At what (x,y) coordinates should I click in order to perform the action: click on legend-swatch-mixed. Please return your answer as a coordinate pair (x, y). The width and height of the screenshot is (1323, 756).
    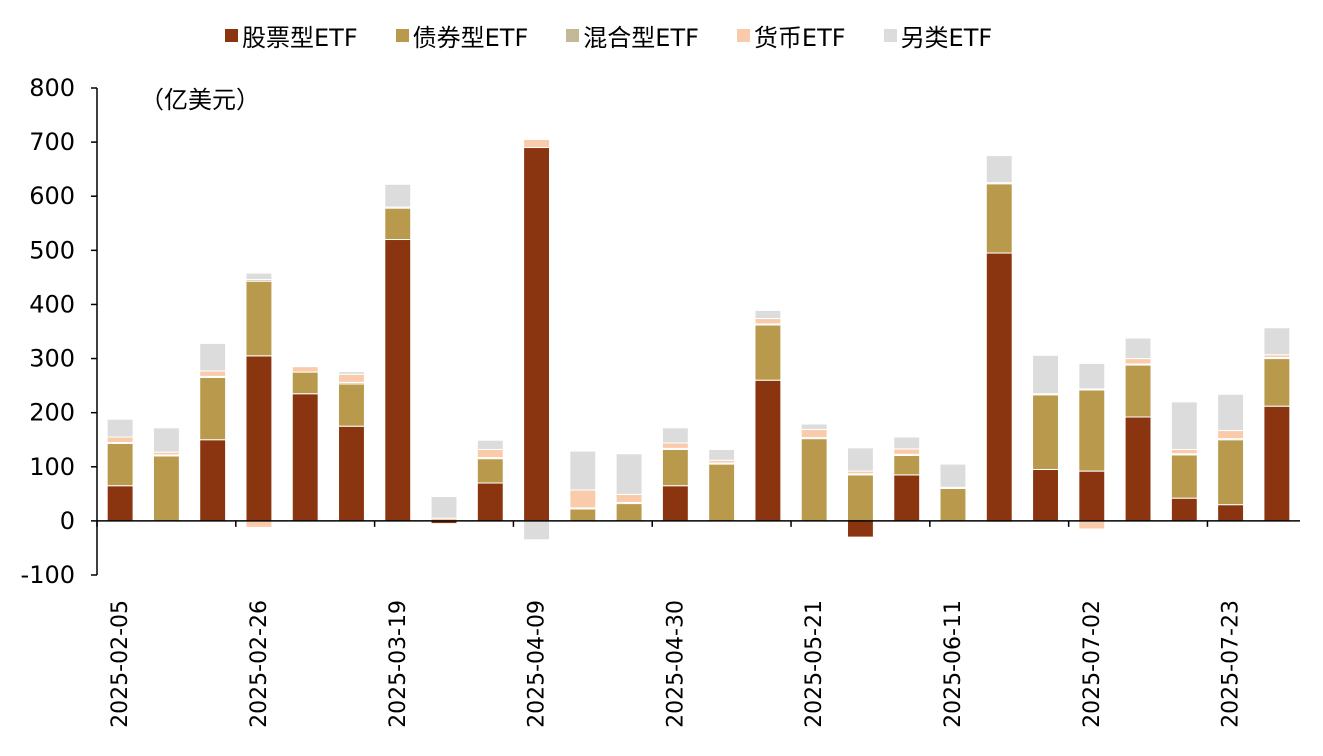
    Looking at the image, I should click on (573, 35).